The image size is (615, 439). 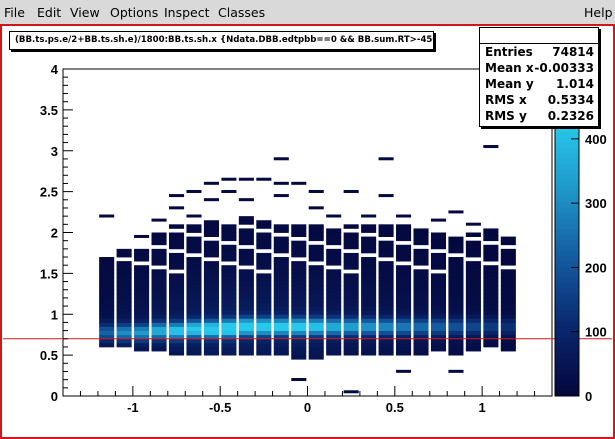 I want to click on menu-classes: Classes, so click(x=242, y=12).